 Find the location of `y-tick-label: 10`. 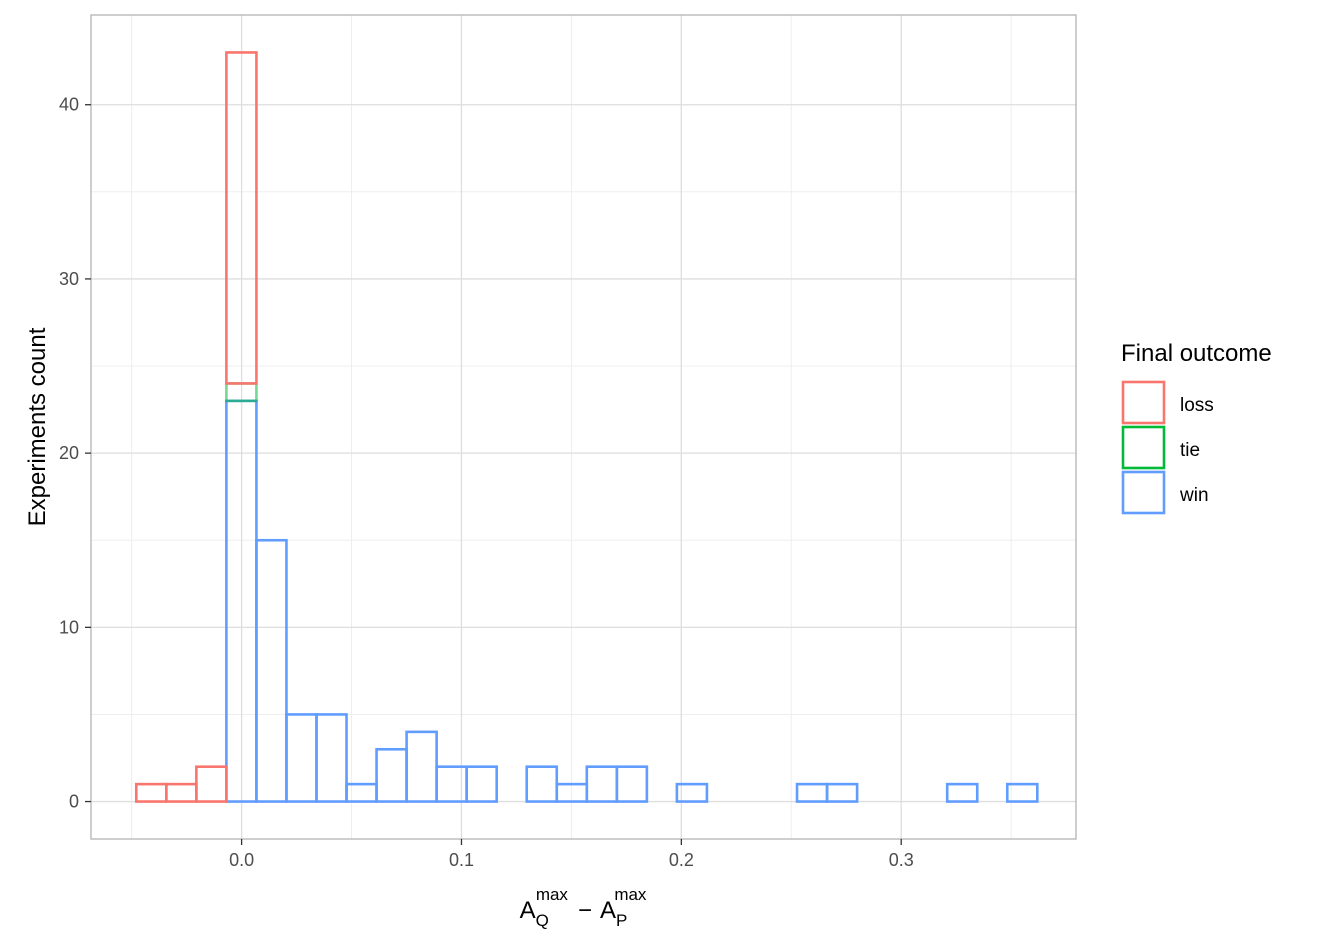

y-tick-label: 10 is located at coordinates (69, 627).